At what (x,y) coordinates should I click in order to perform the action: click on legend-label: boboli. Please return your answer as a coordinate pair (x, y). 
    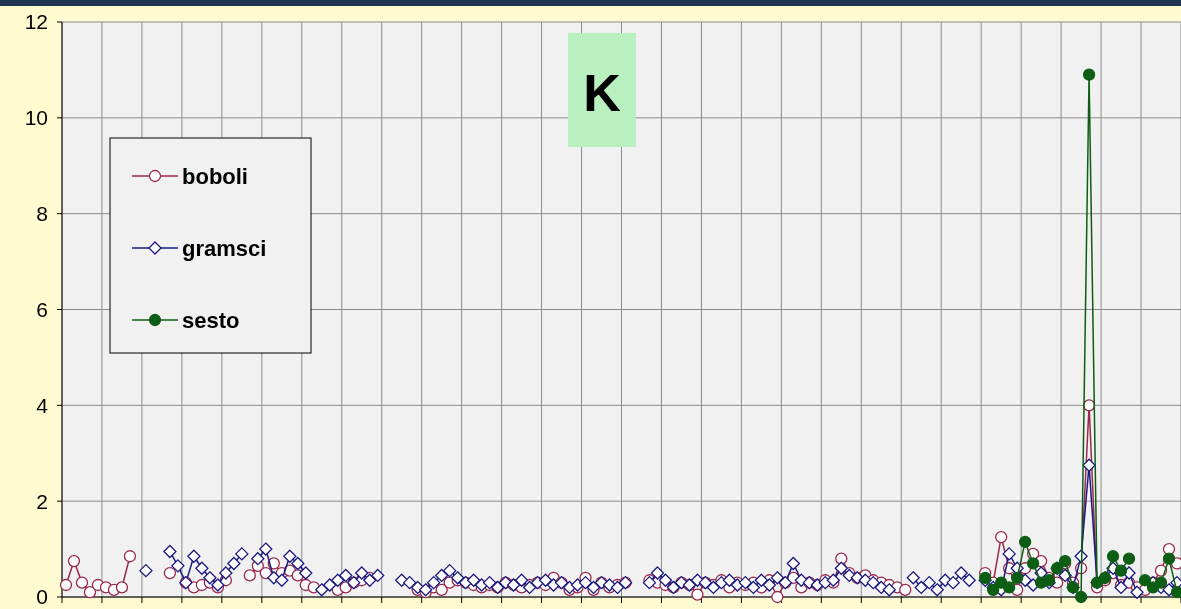
    Looking at the image, I should click on (215, 176).